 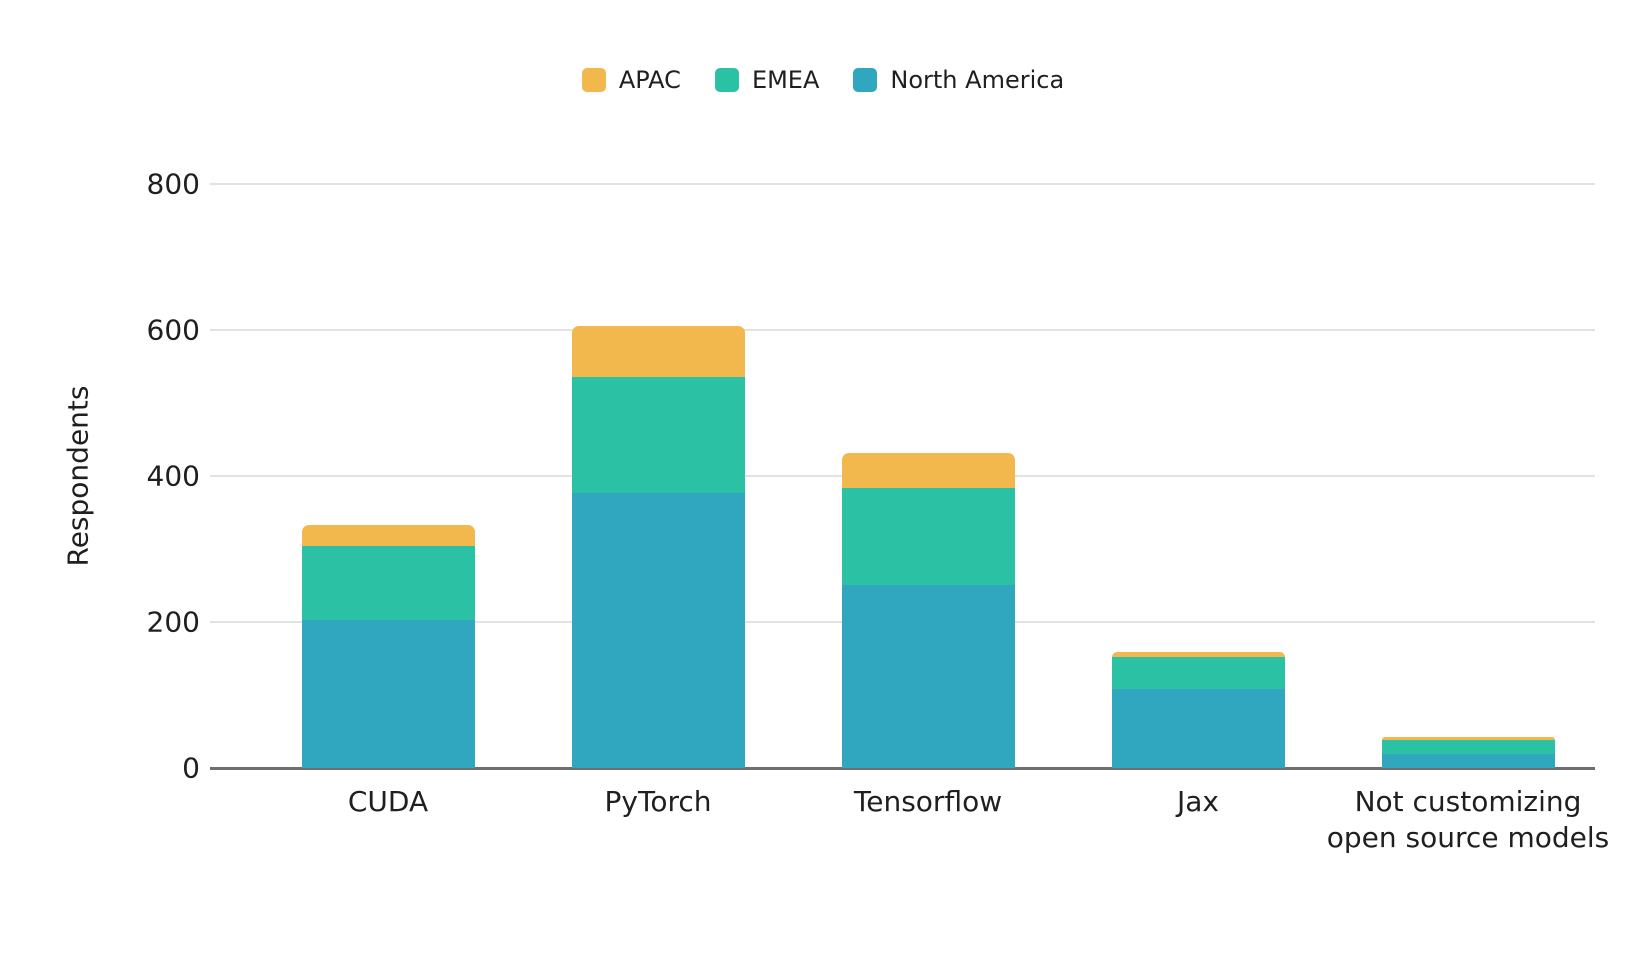 I want to click on legend-item-north-america: North America, so click(x=958, y=80).